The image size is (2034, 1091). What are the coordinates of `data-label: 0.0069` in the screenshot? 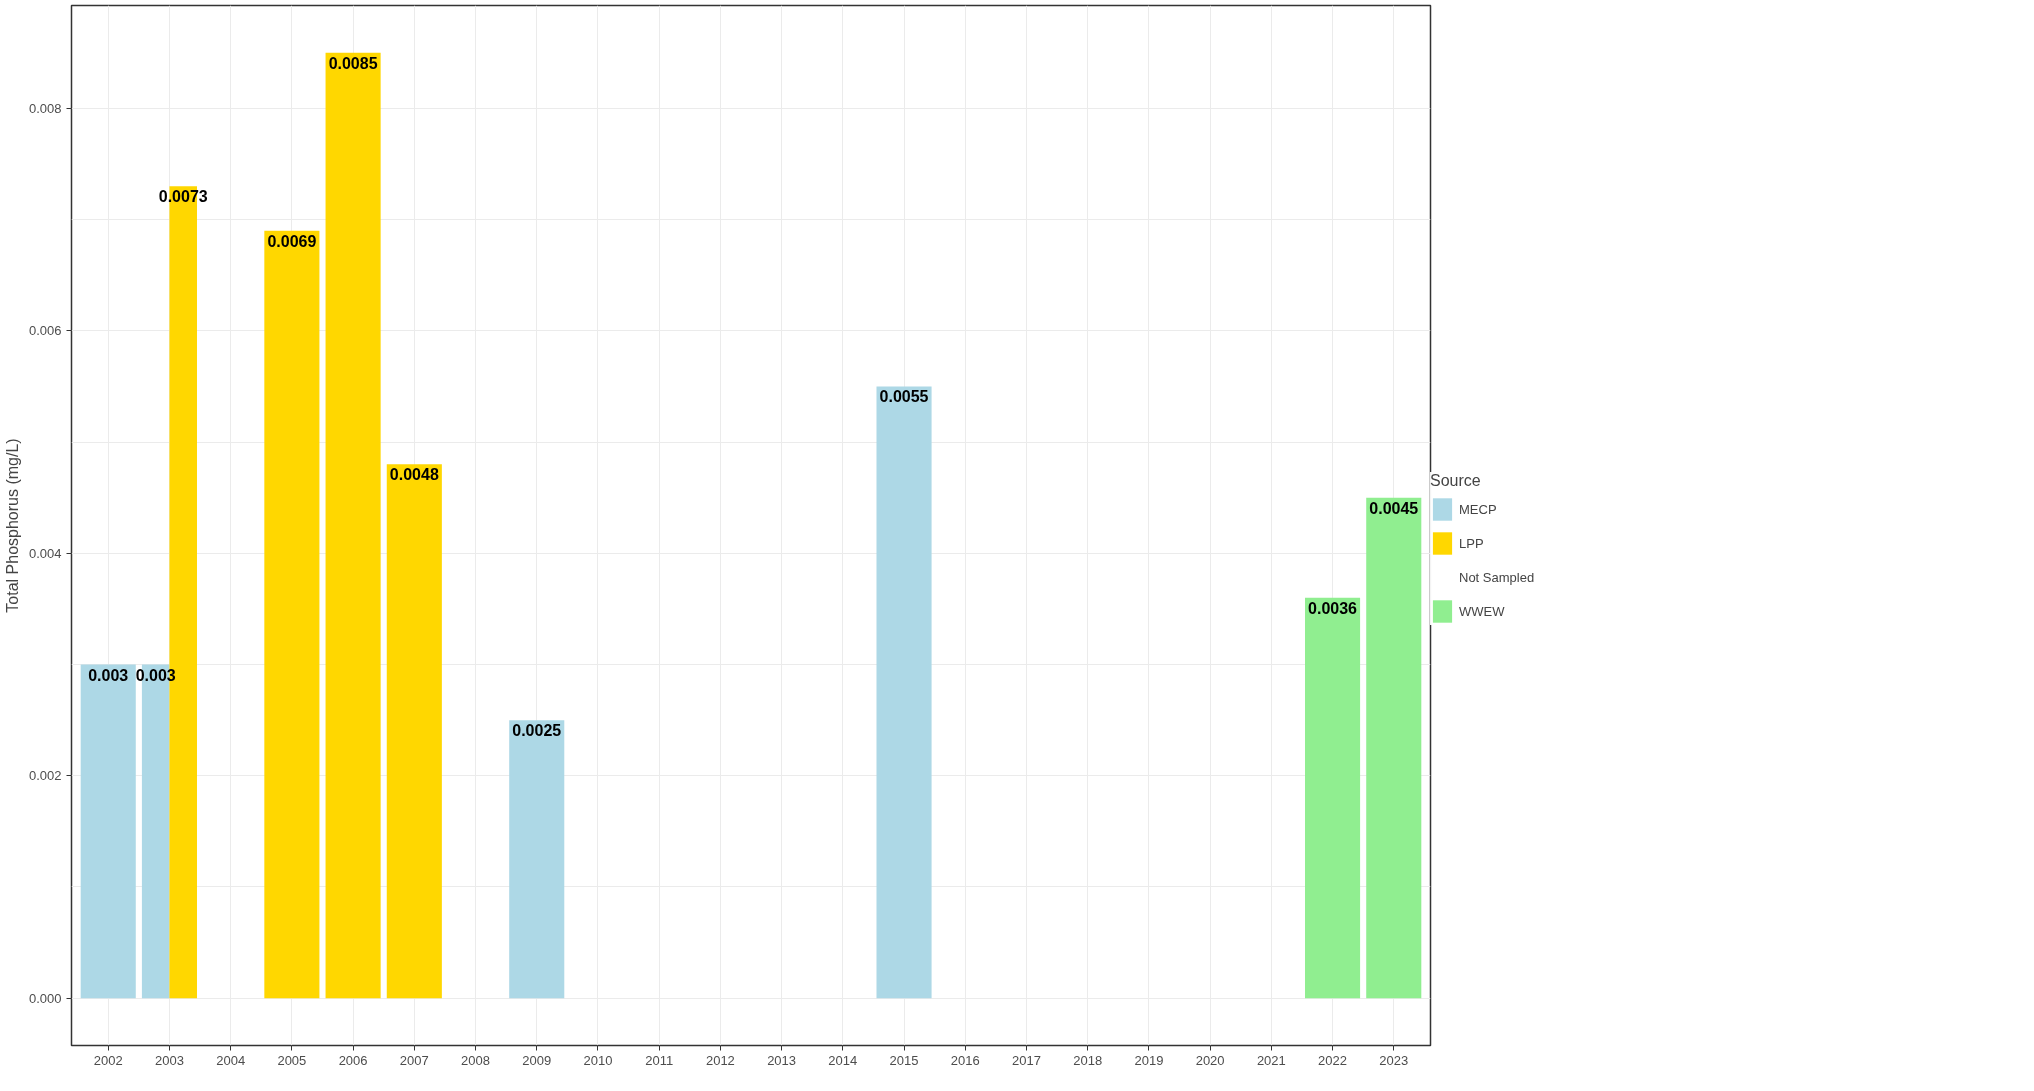 It's located at (292, 241).